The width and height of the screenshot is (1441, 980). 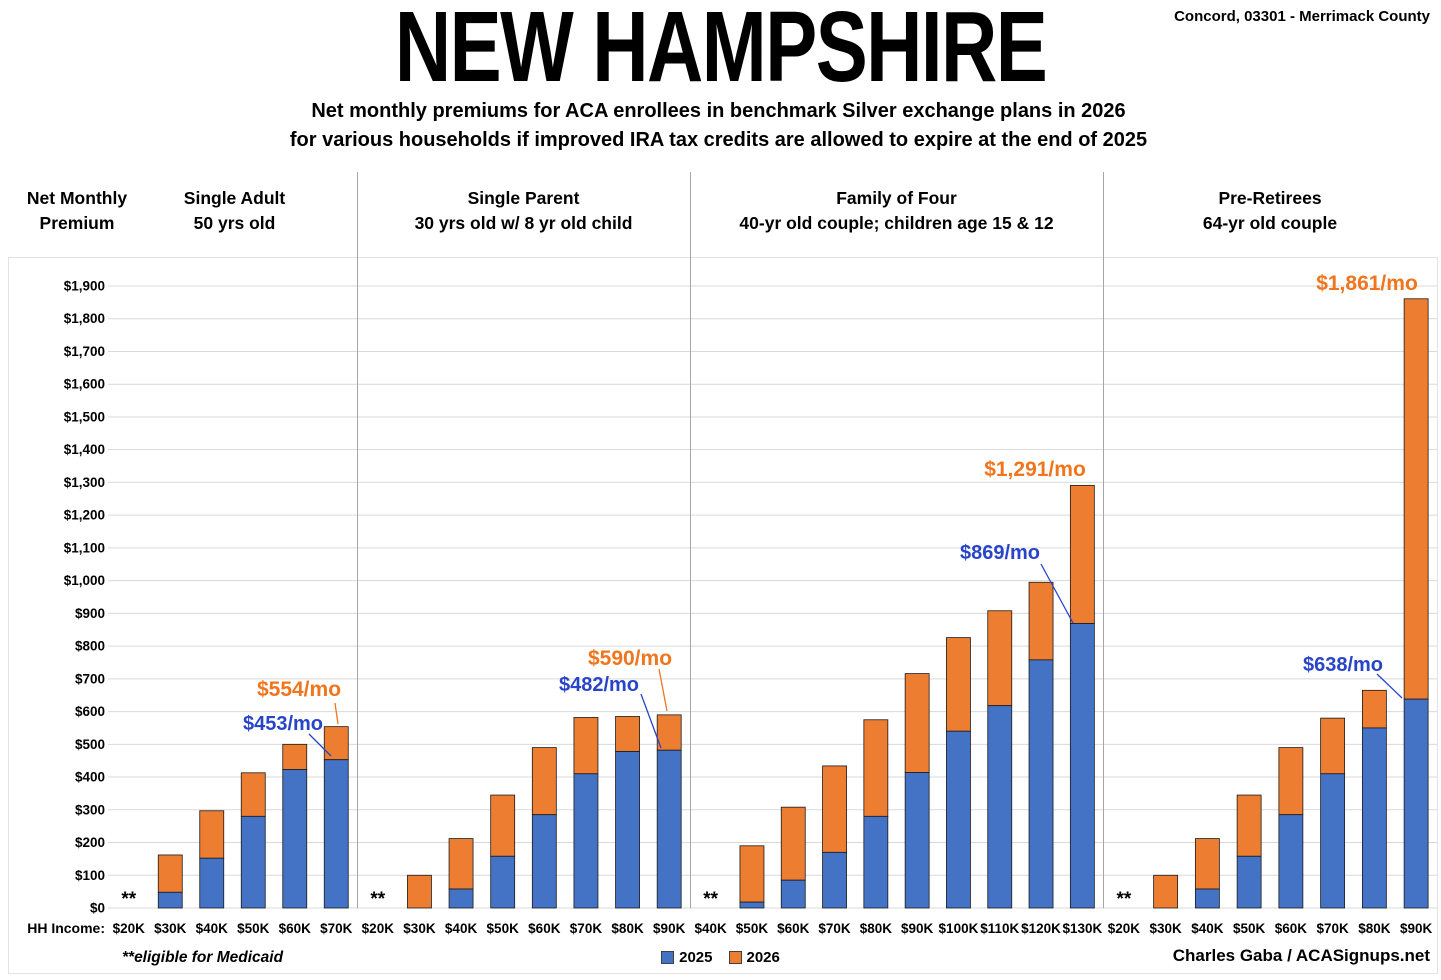 I want to click on annotation-2025: $482/mo, so click(x=599, y=685).